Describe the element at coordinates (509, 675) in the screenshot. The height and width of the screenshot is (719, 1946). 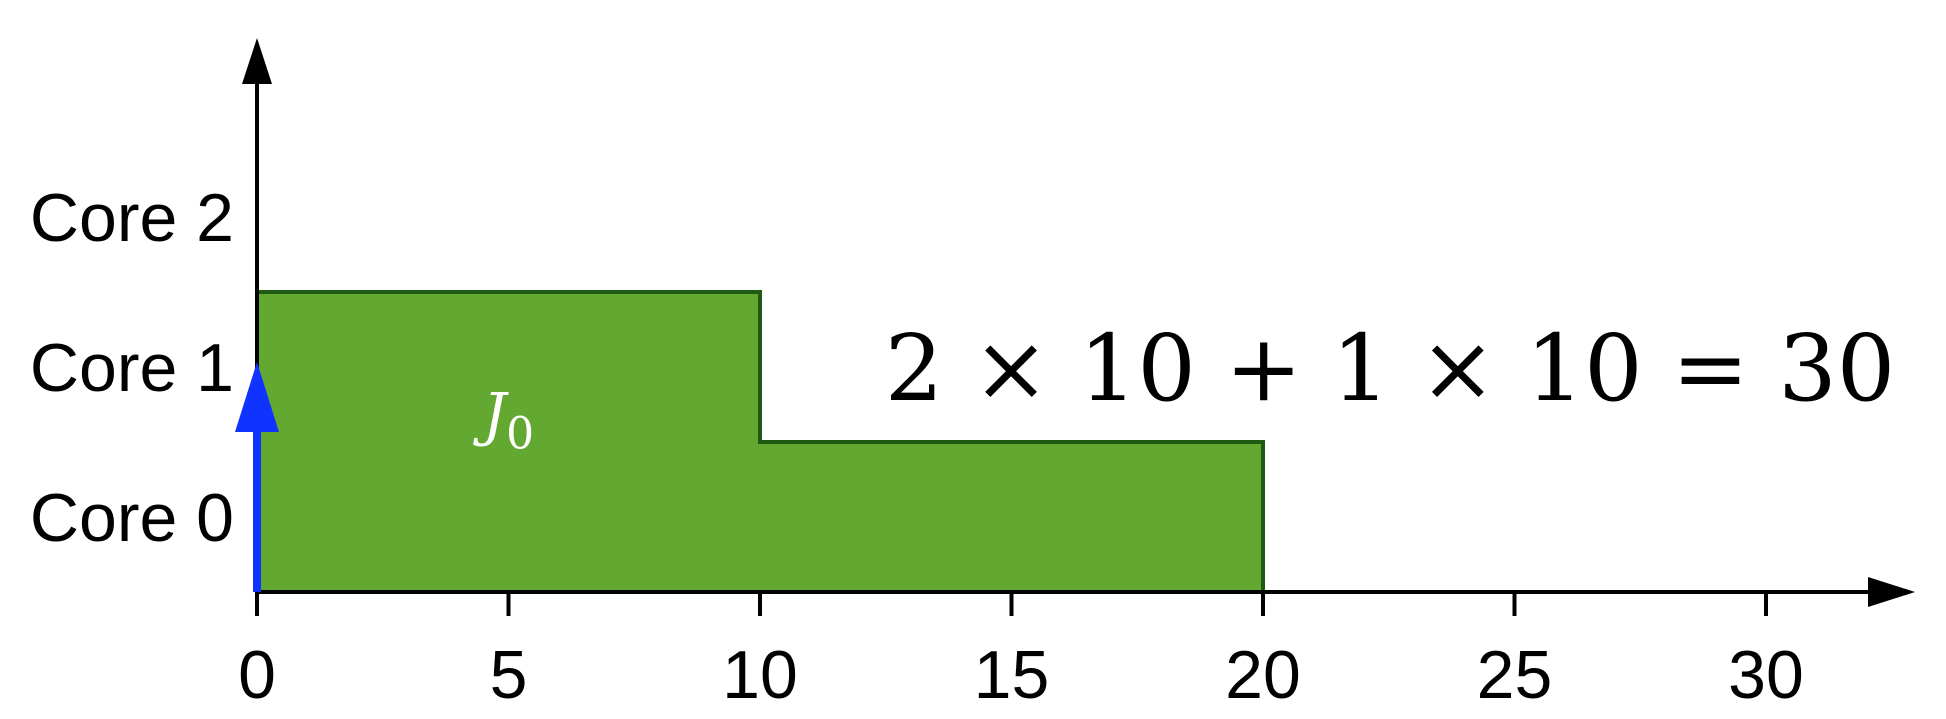
I see `x-tick-label: 5` at that location.